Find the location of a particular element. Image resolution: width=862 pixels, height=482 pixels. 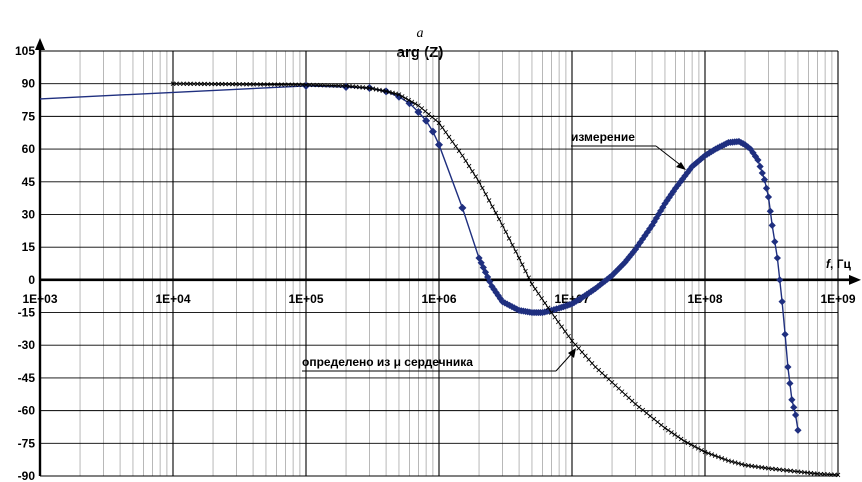

x-tick-label: 1E+04 is located at coordinates (172, 299).